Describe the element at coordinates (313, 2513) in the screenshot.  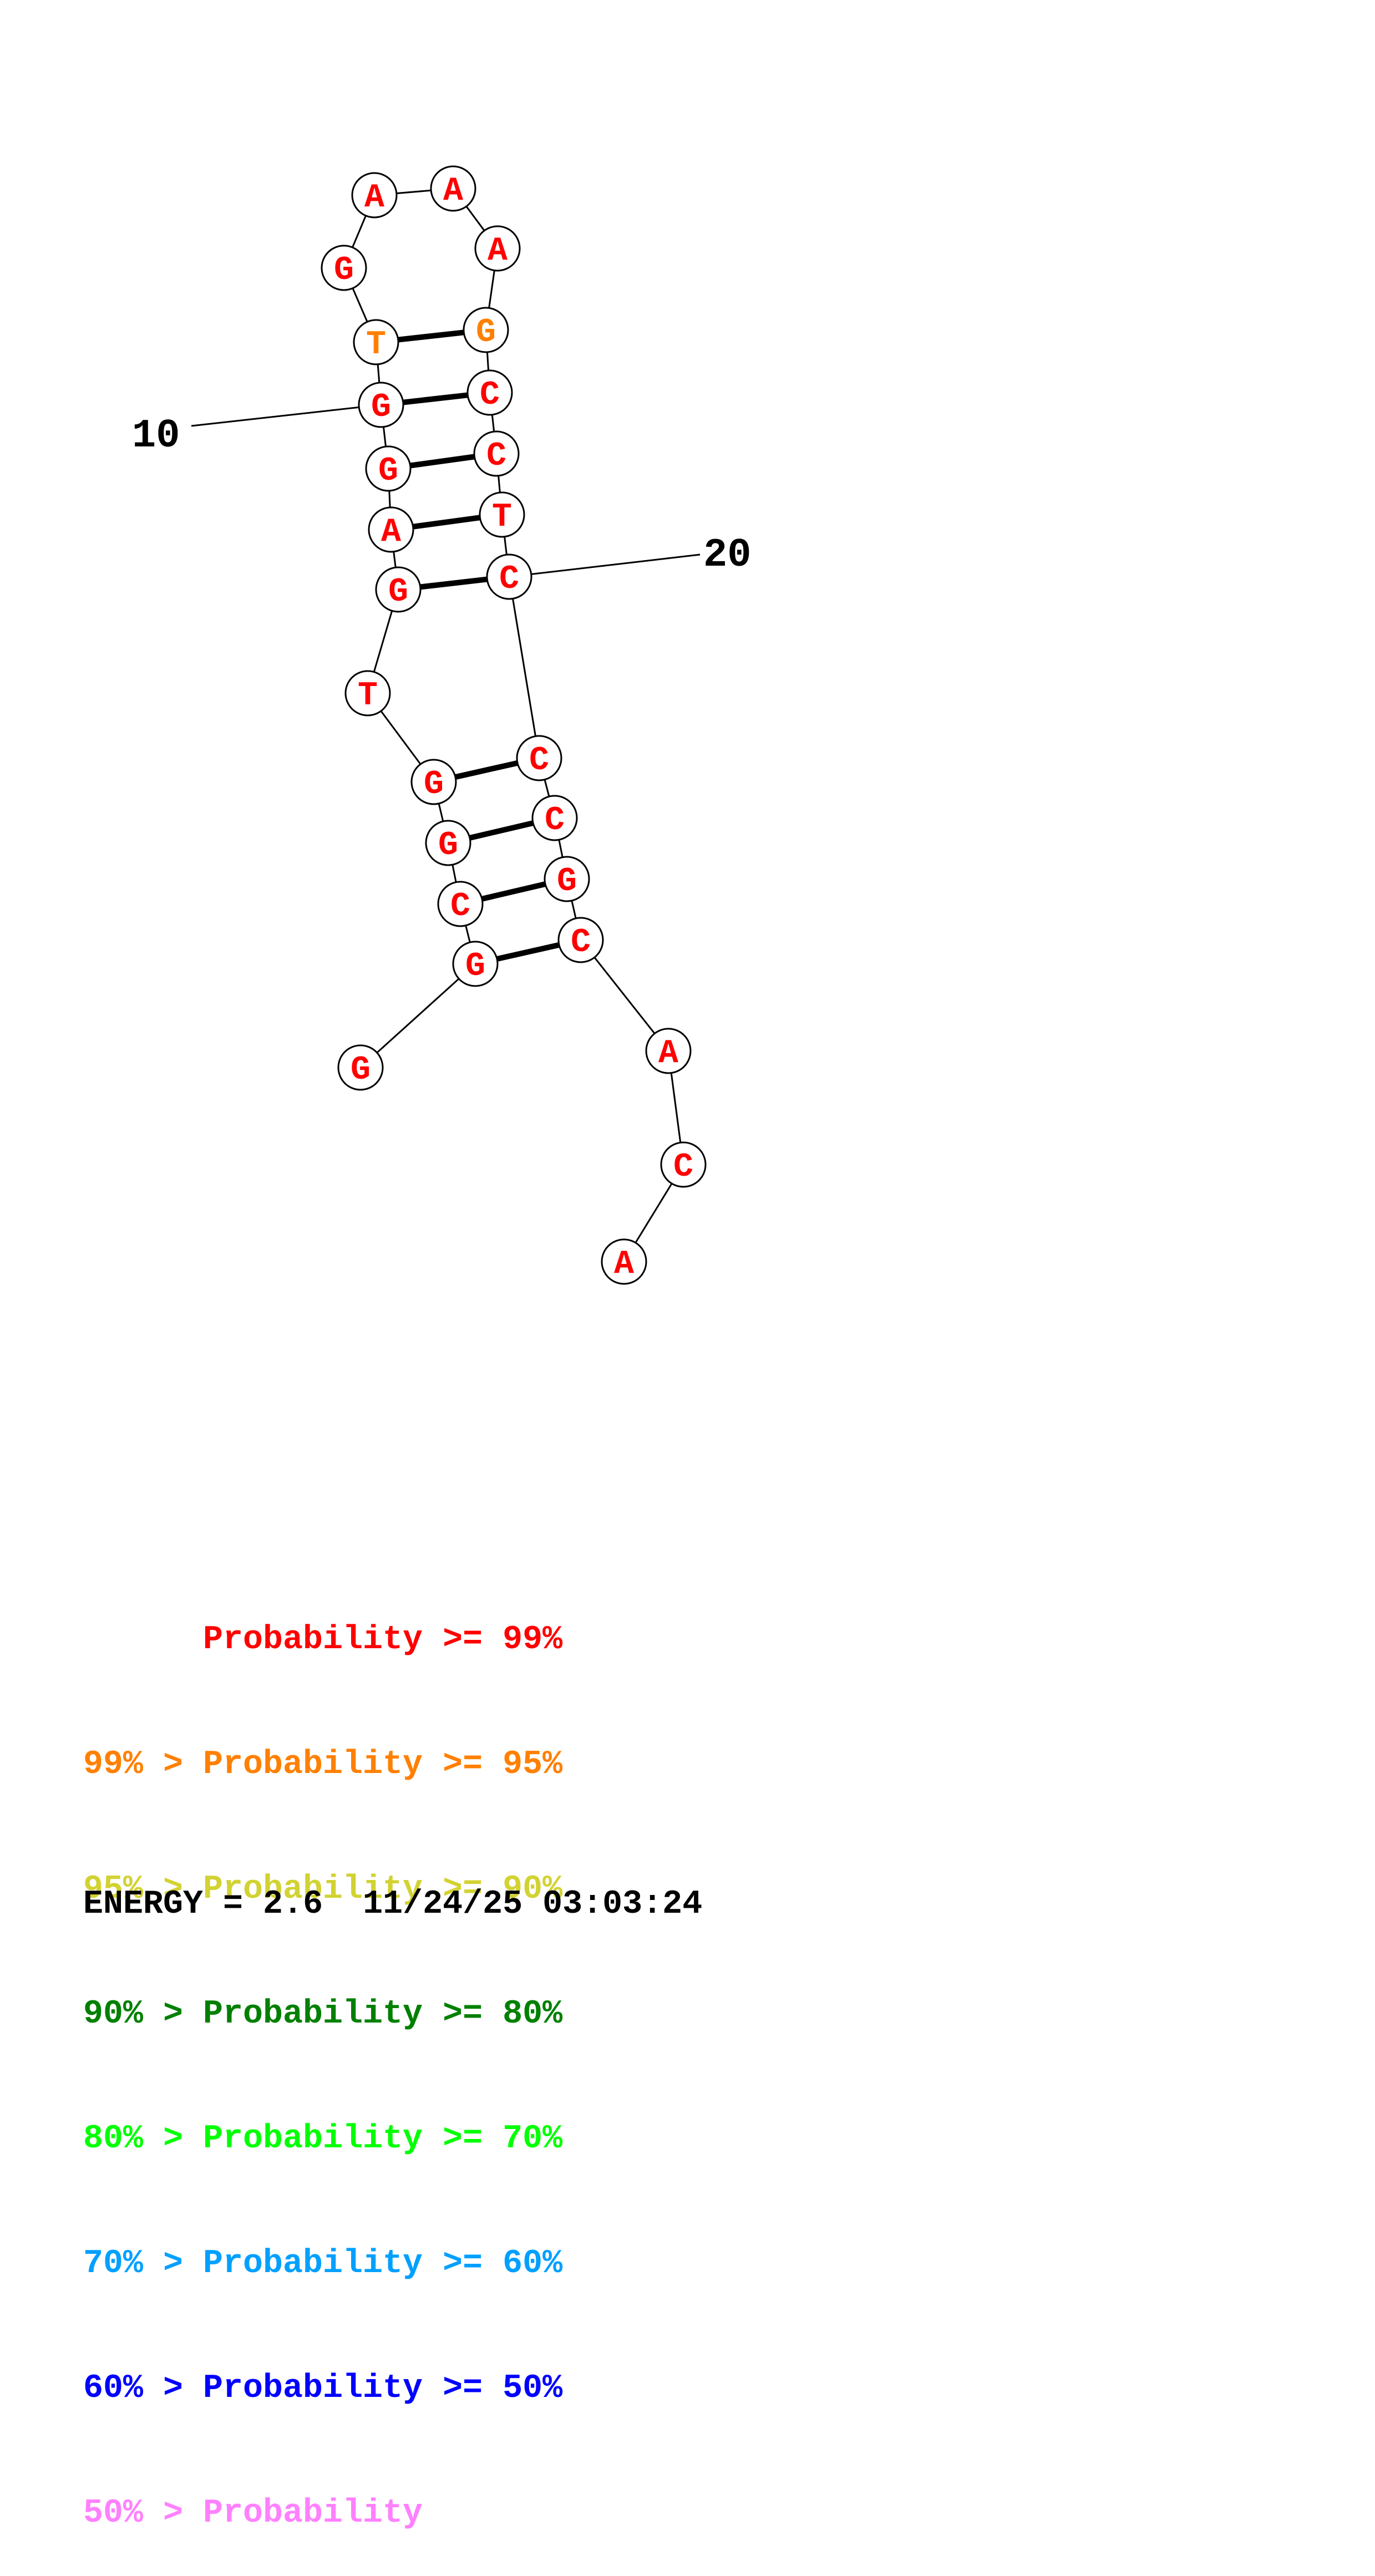
I see `legend-label: Probability` at that location.